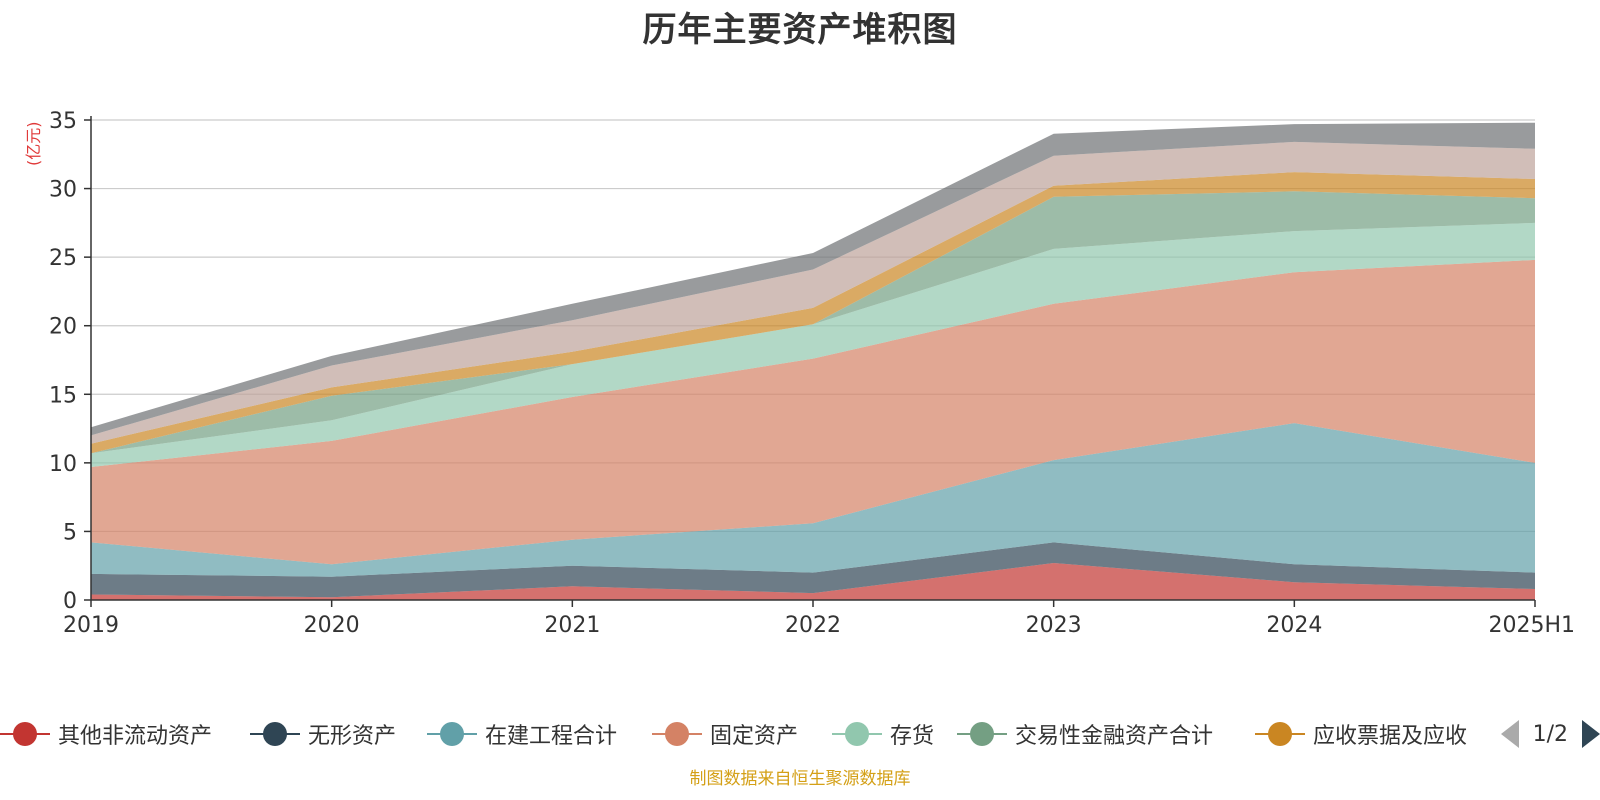 This screenshot has width=1600, height=800. I want to click on legend-next-page-icon, so click(1591, 734).